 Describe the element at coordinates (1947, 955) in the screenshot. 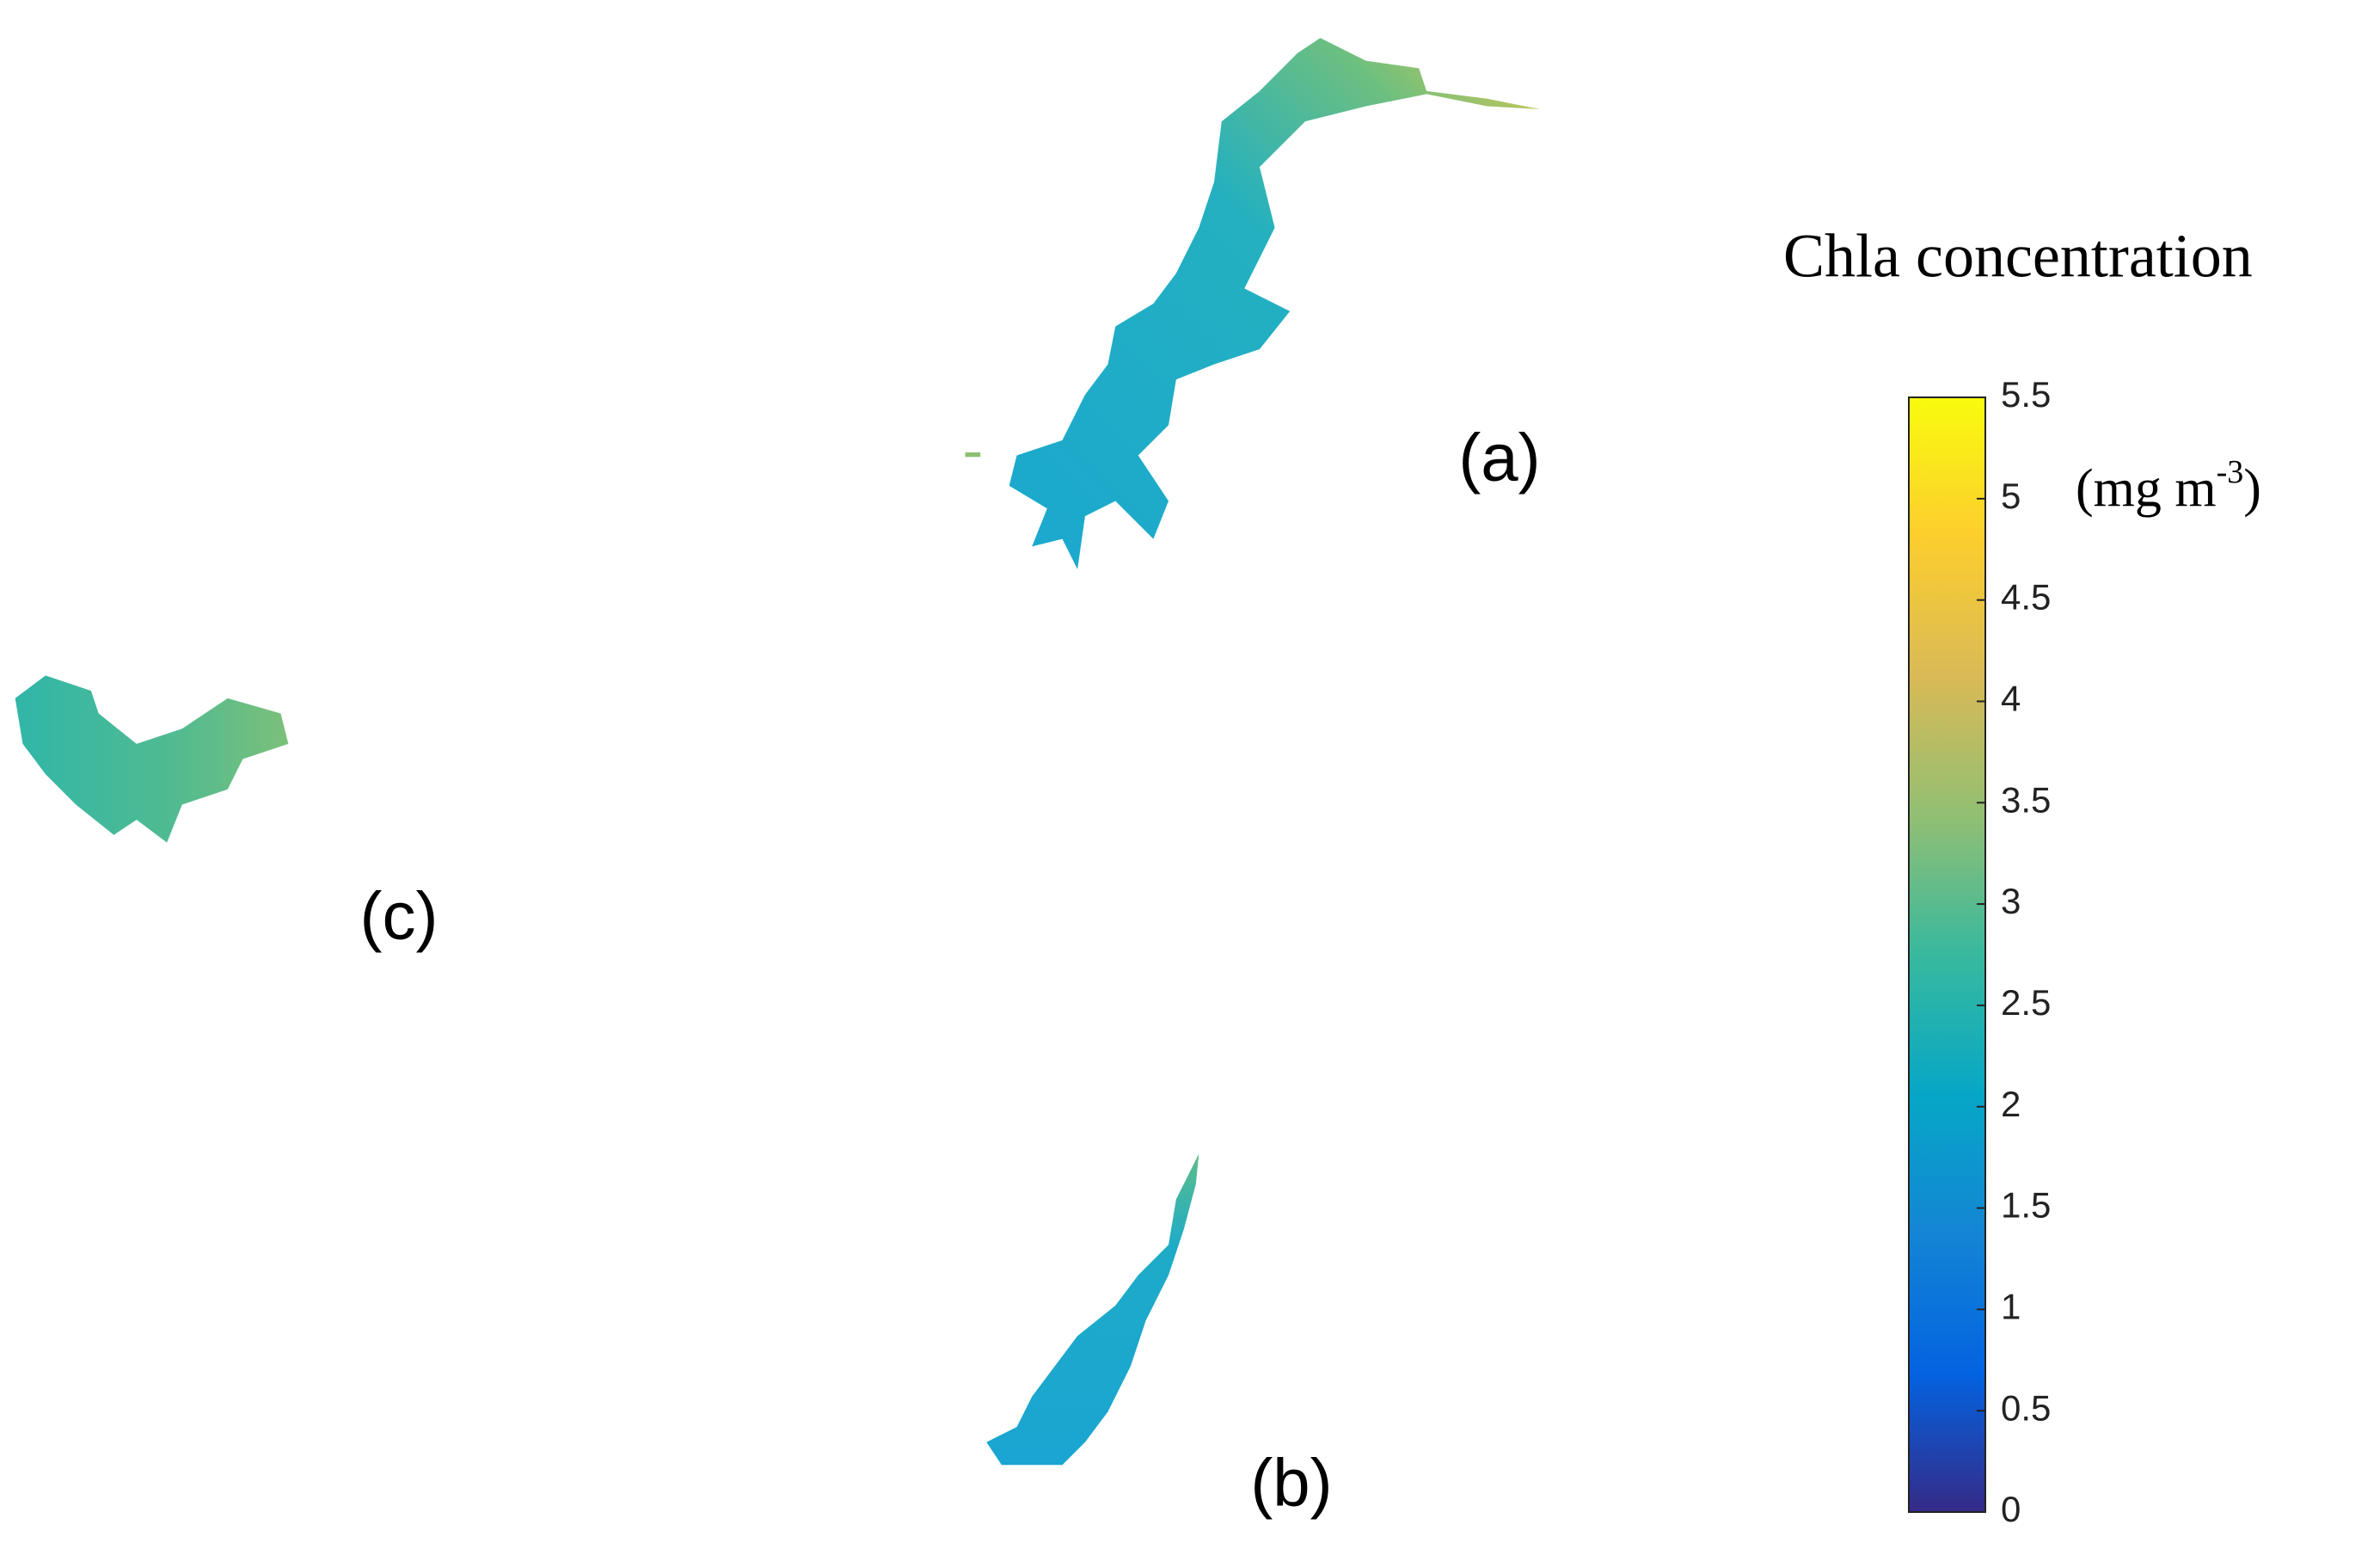

I see `colorbar` at that location.